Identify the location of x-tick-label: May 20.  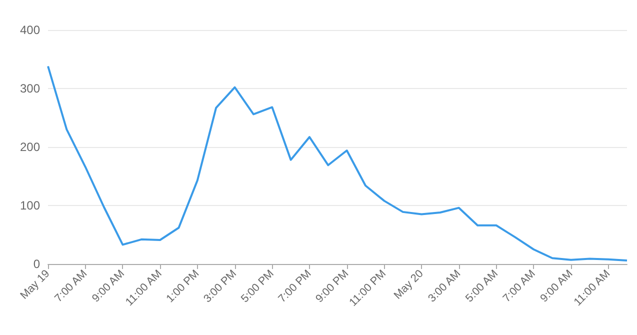
(409, 285).